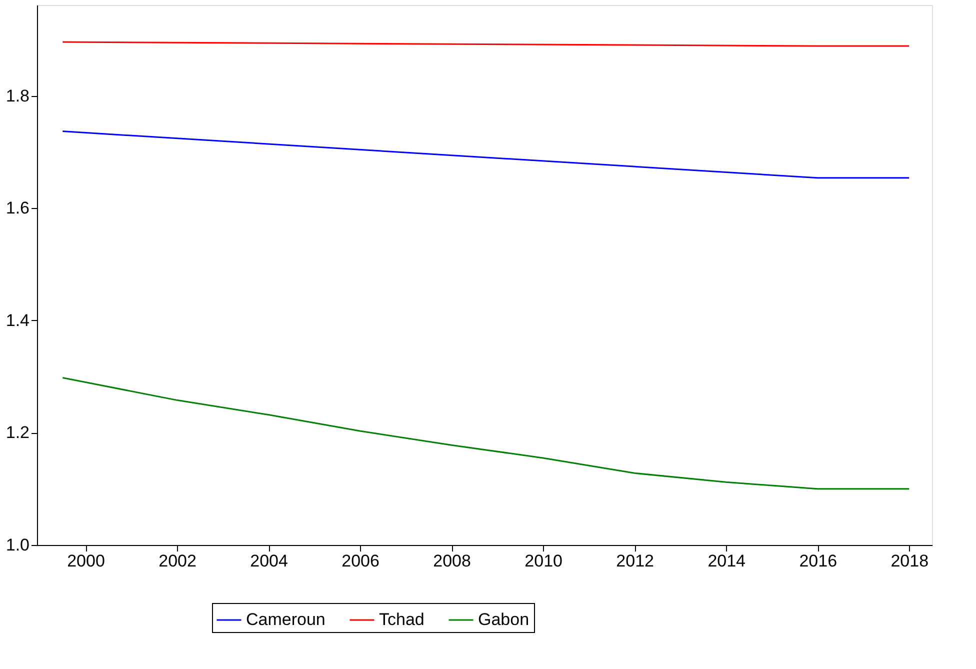 The width and height of the screenshot is (976, 669). Describe the element at coordinates (486, 433) in the screenshot. I see `line-series` at that location.